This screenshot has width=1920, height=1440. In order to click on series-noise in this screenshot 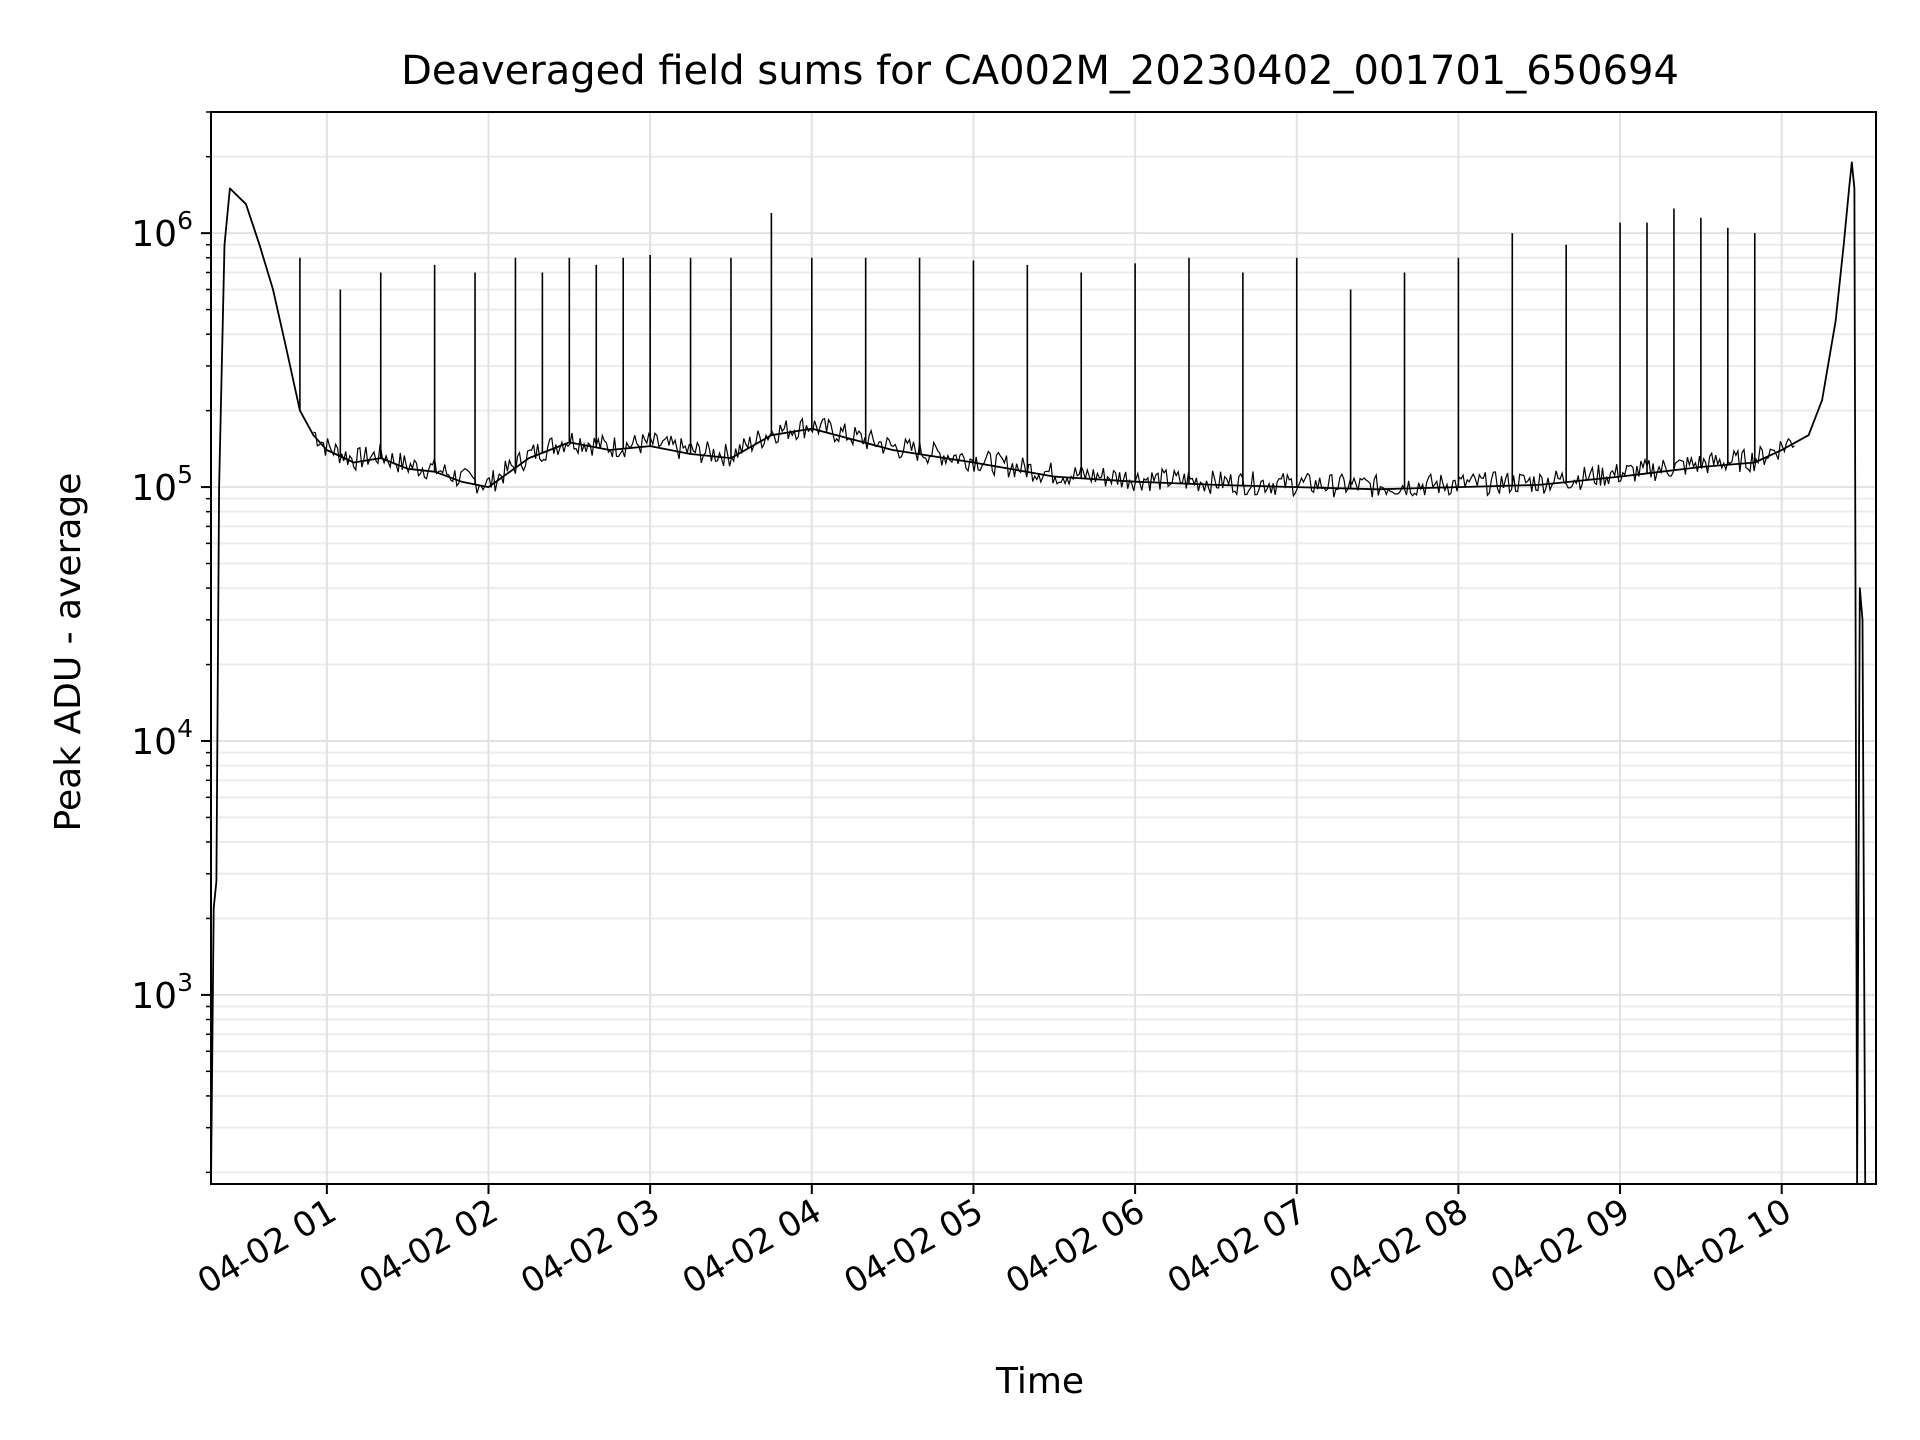, I will do `click(1054, 457)`.